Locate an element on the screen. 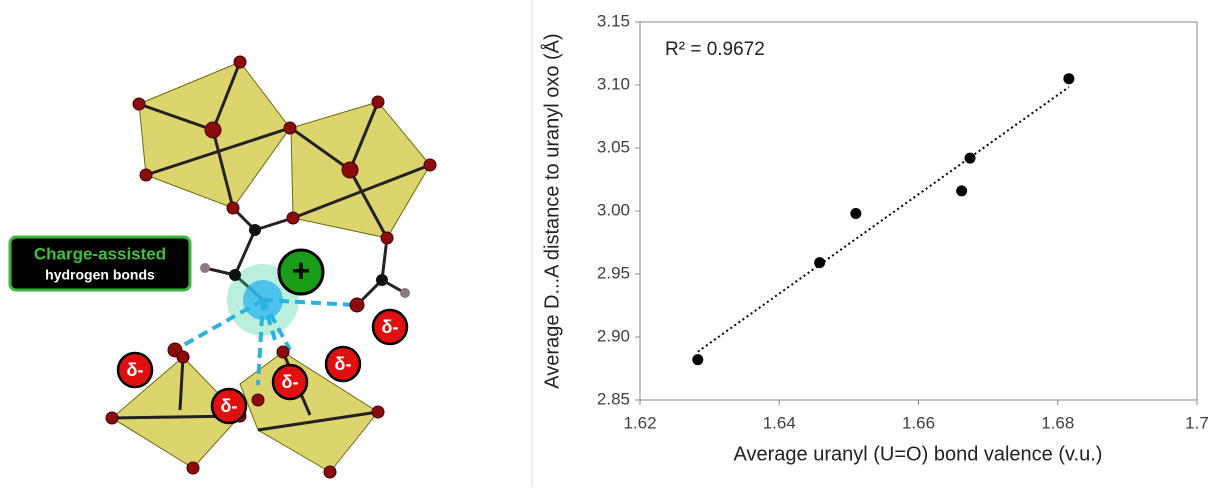  charge-plus: + is located at coordinates (301, 270).